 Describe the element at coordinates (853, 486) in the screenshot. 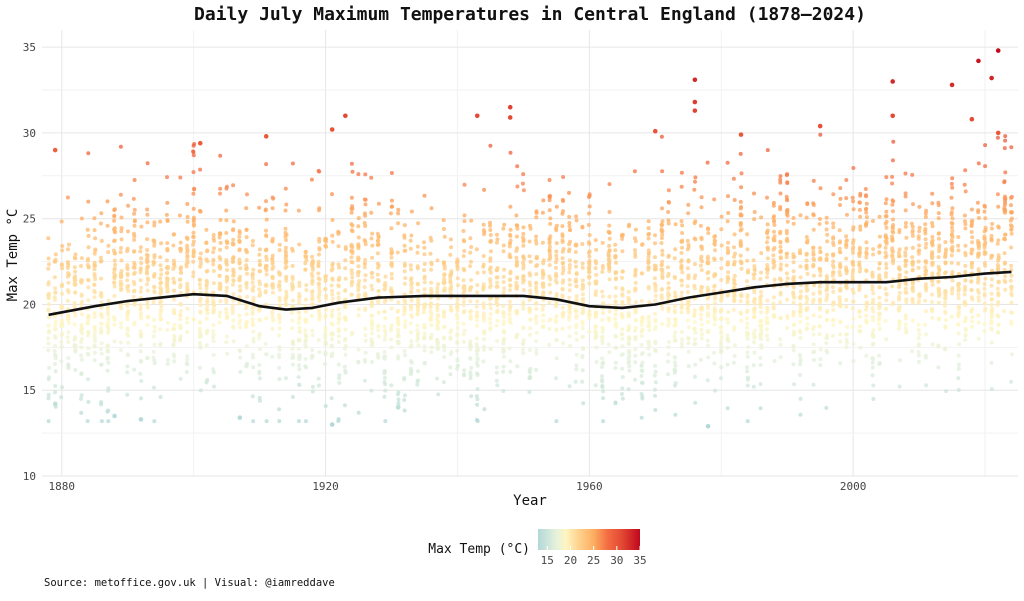

I see `x-tick-label: 2000` at that location.